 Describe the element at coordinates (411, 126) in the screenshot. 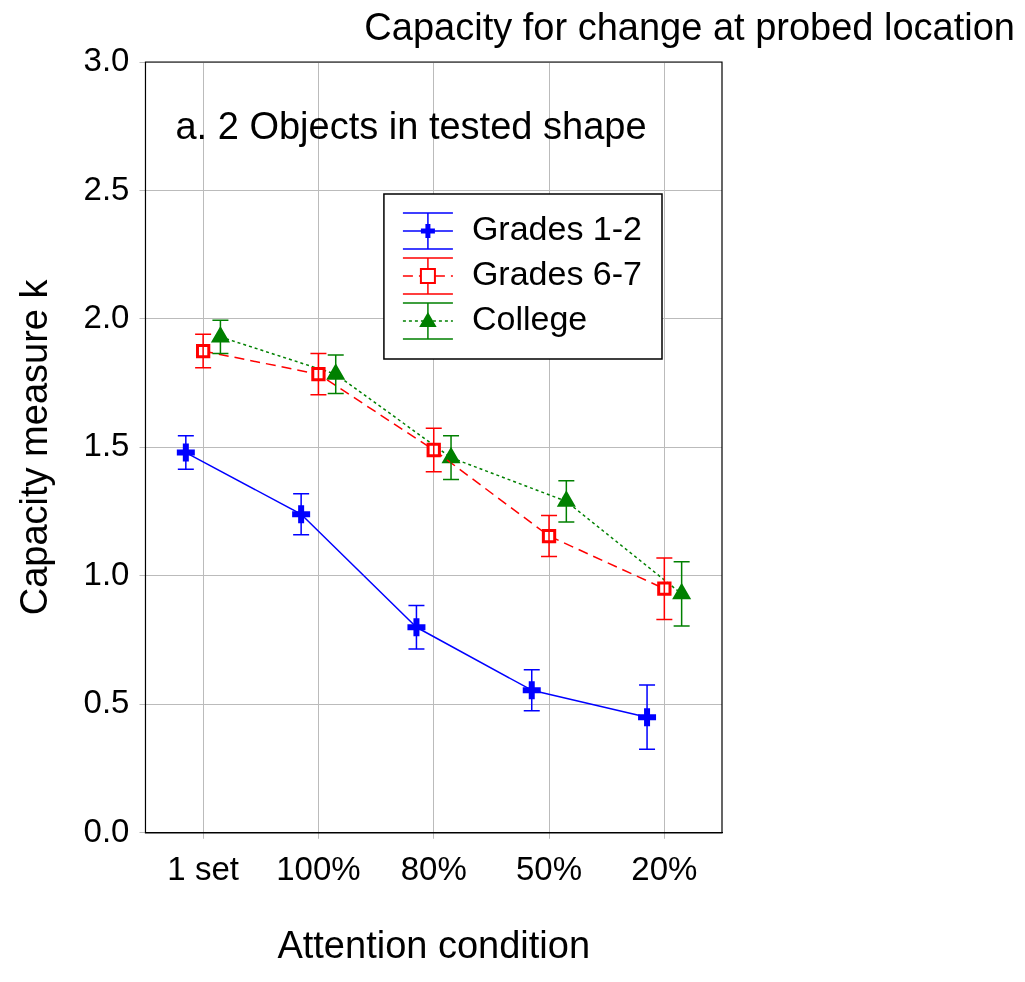

I see `annotation: a. 2 Objects in tested shape` at that location.